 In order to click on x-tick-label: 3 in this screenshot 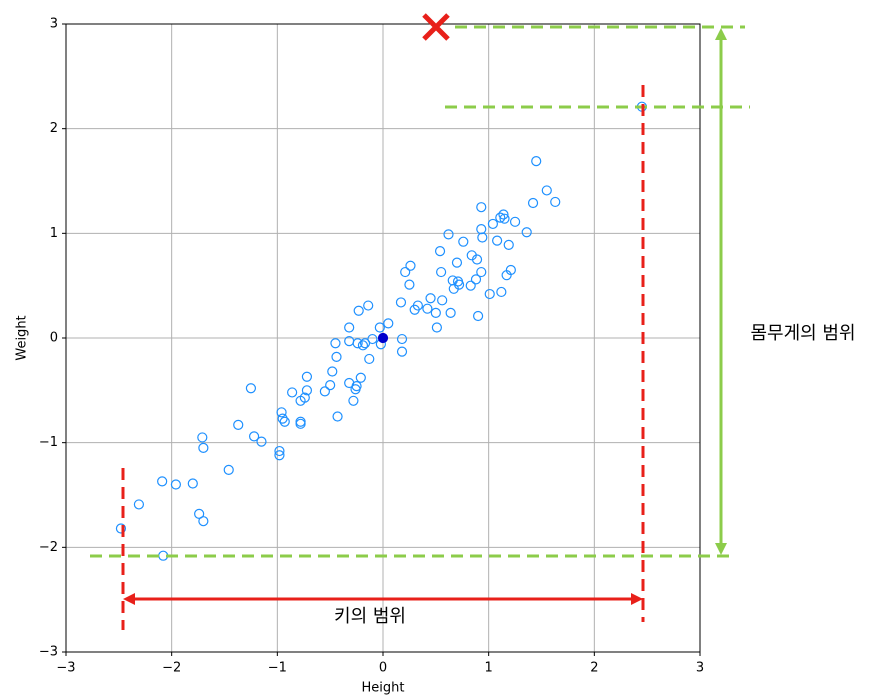, I will do `click(700, 668)`.